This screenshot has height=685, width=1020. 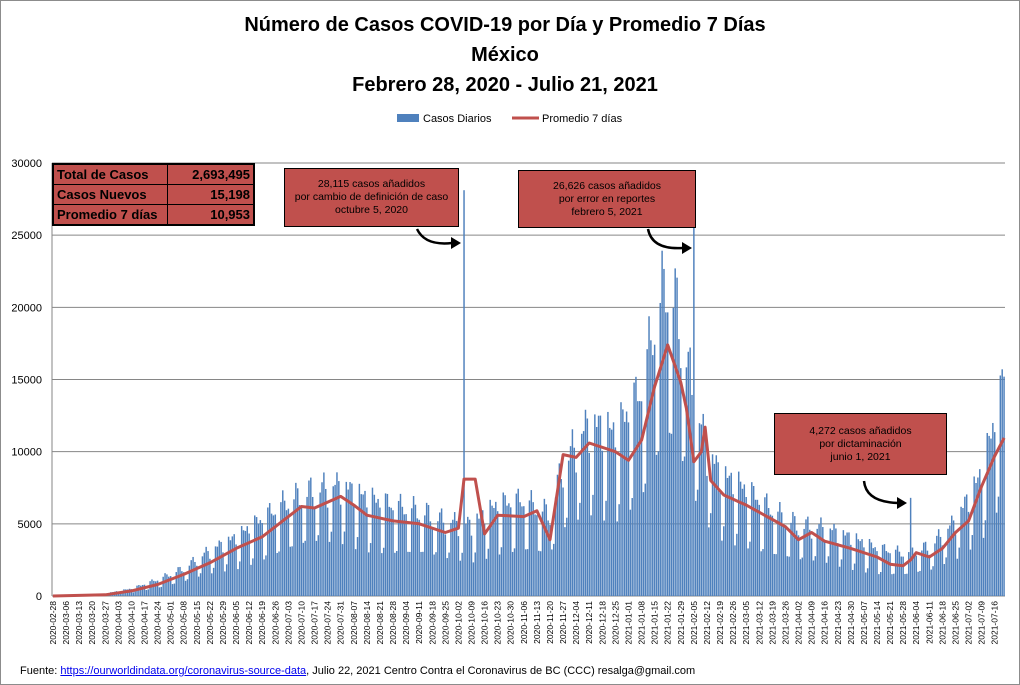 What do you see at coordinates (955, 623) in the screenshot?
I see `x-tick-label: 2021-06-25` at bounding box center [955, 623].